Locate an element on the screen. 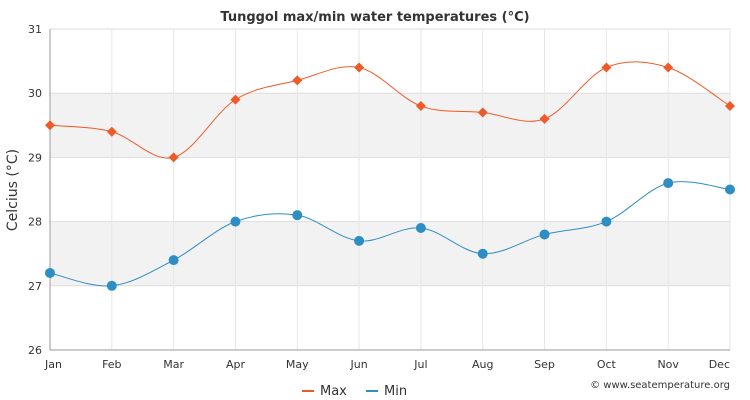  y-axis-ticks: 26 27 28 29 30 31 is located at coordinates (35, 190).